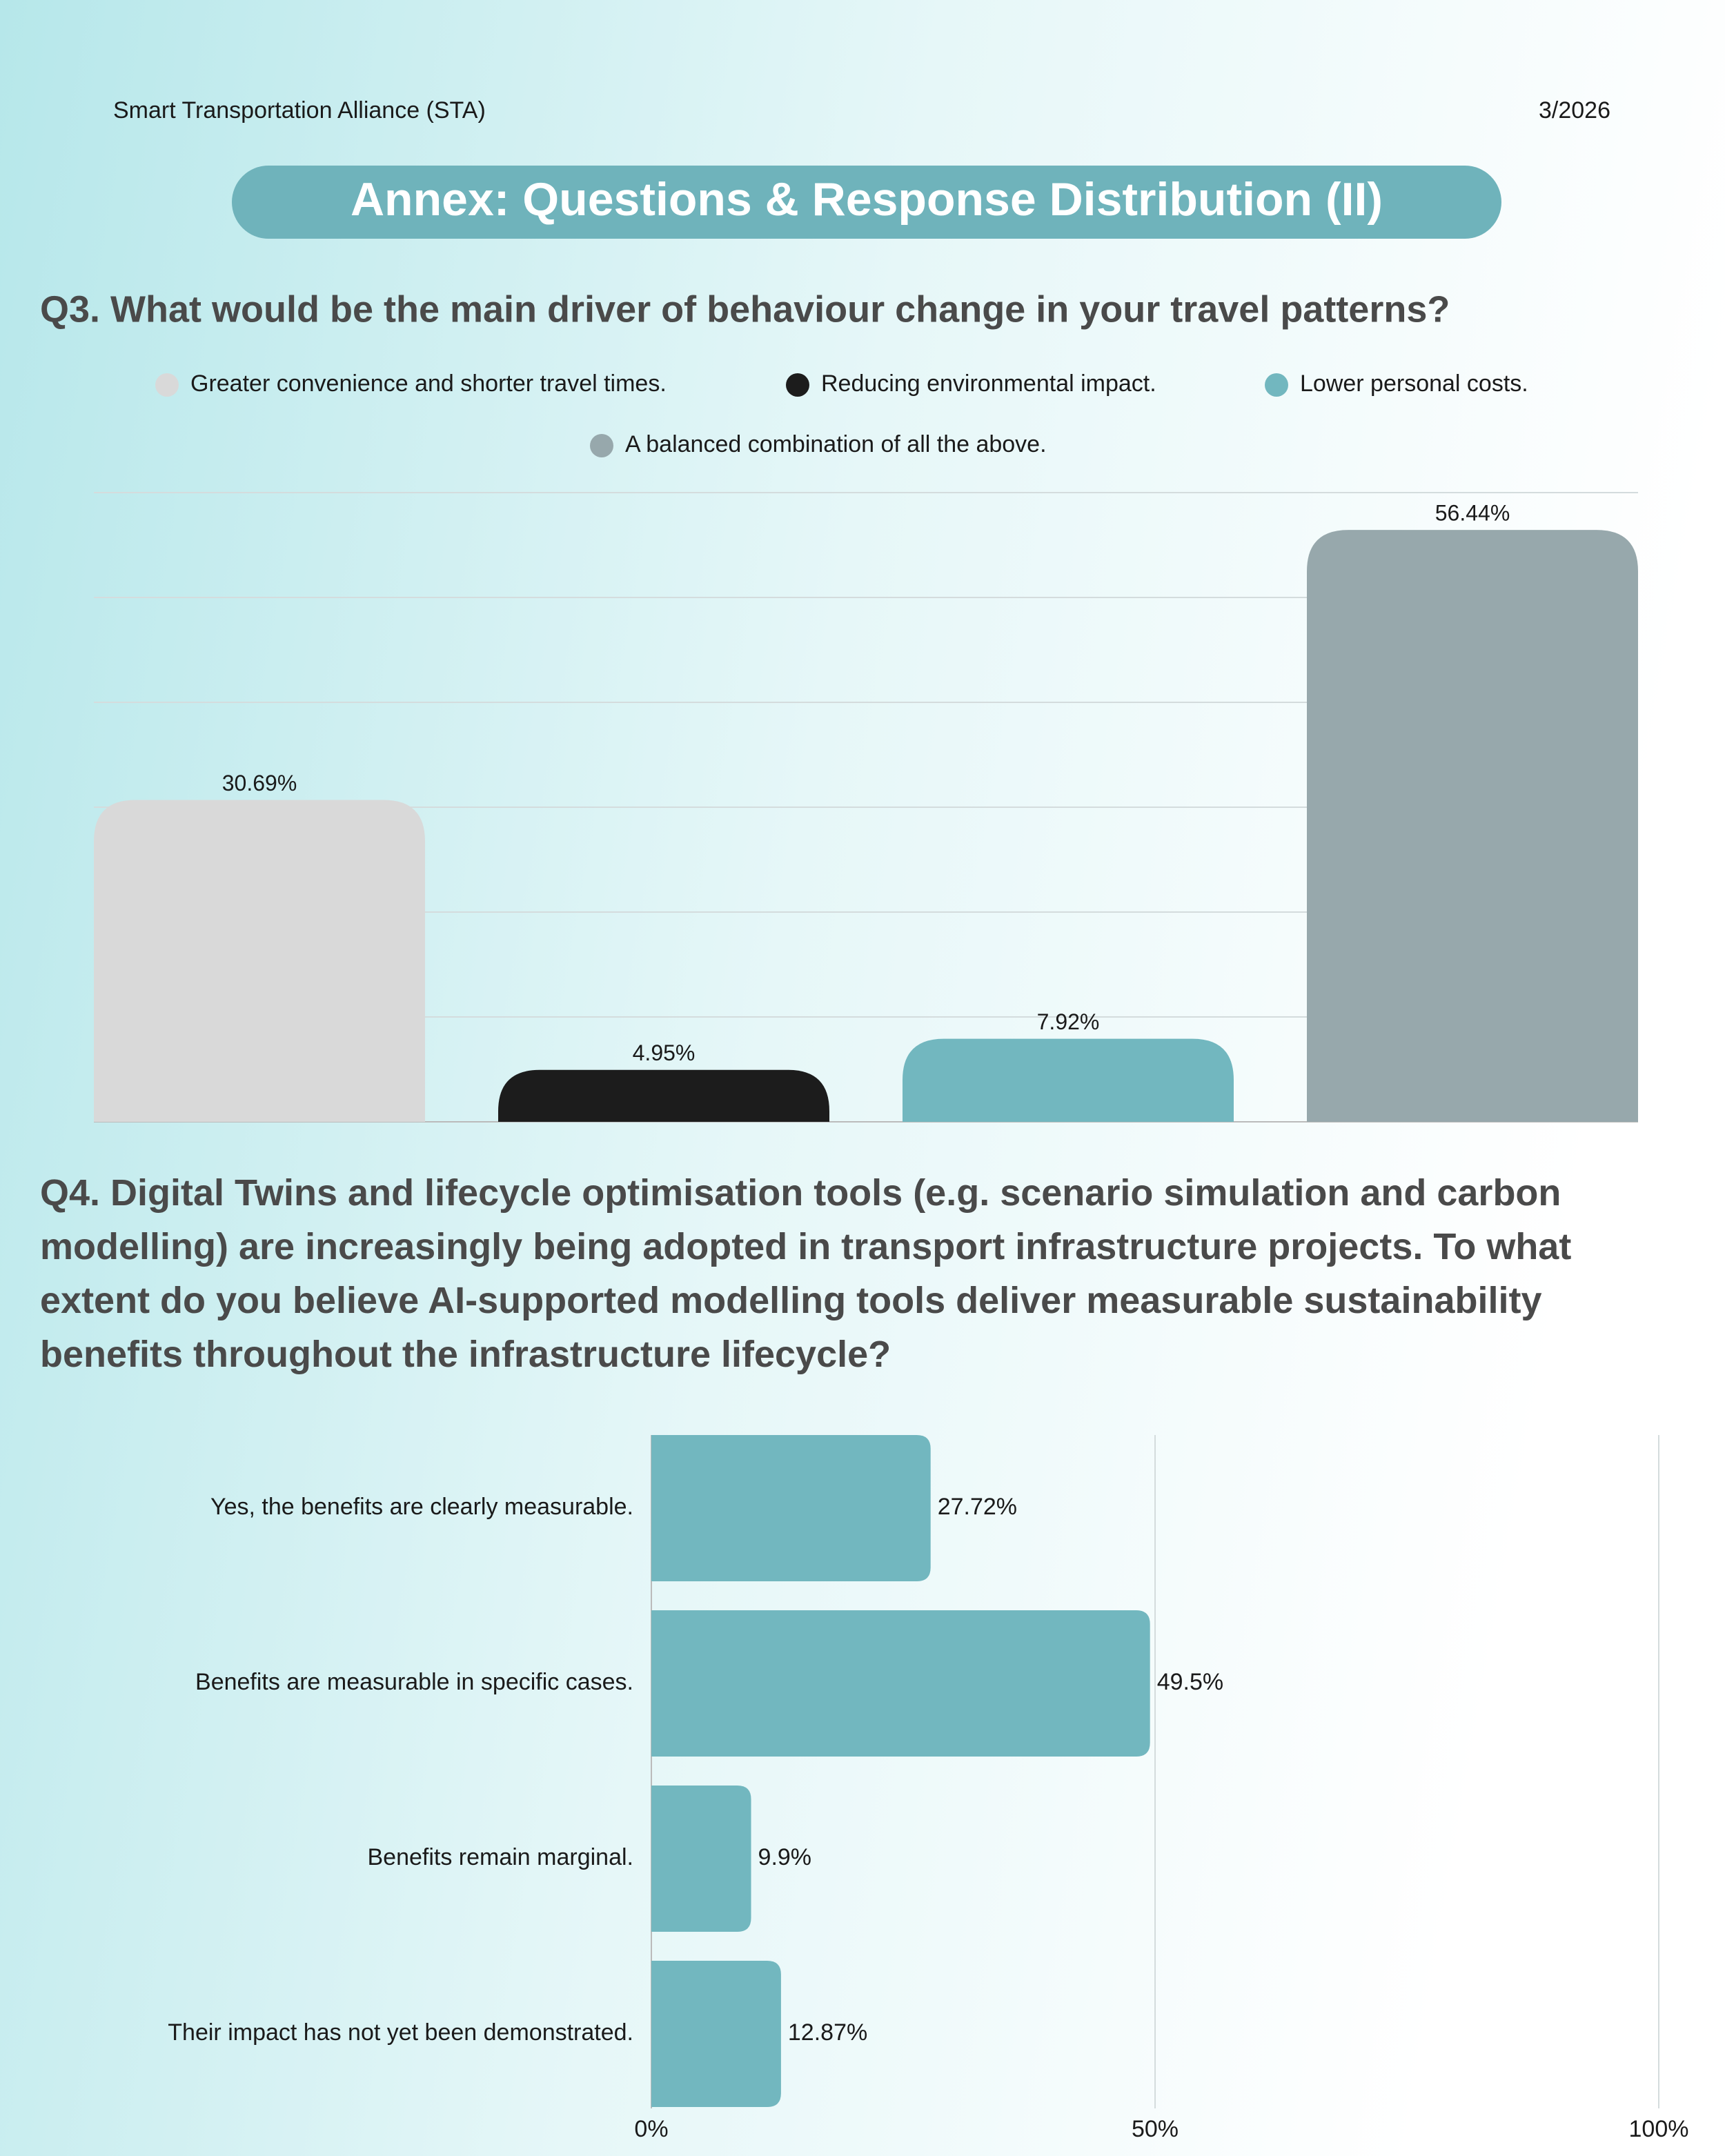 The image size is (1725, 2156). I want to click on x-tick-label: 50%, so click(1155, 2129).